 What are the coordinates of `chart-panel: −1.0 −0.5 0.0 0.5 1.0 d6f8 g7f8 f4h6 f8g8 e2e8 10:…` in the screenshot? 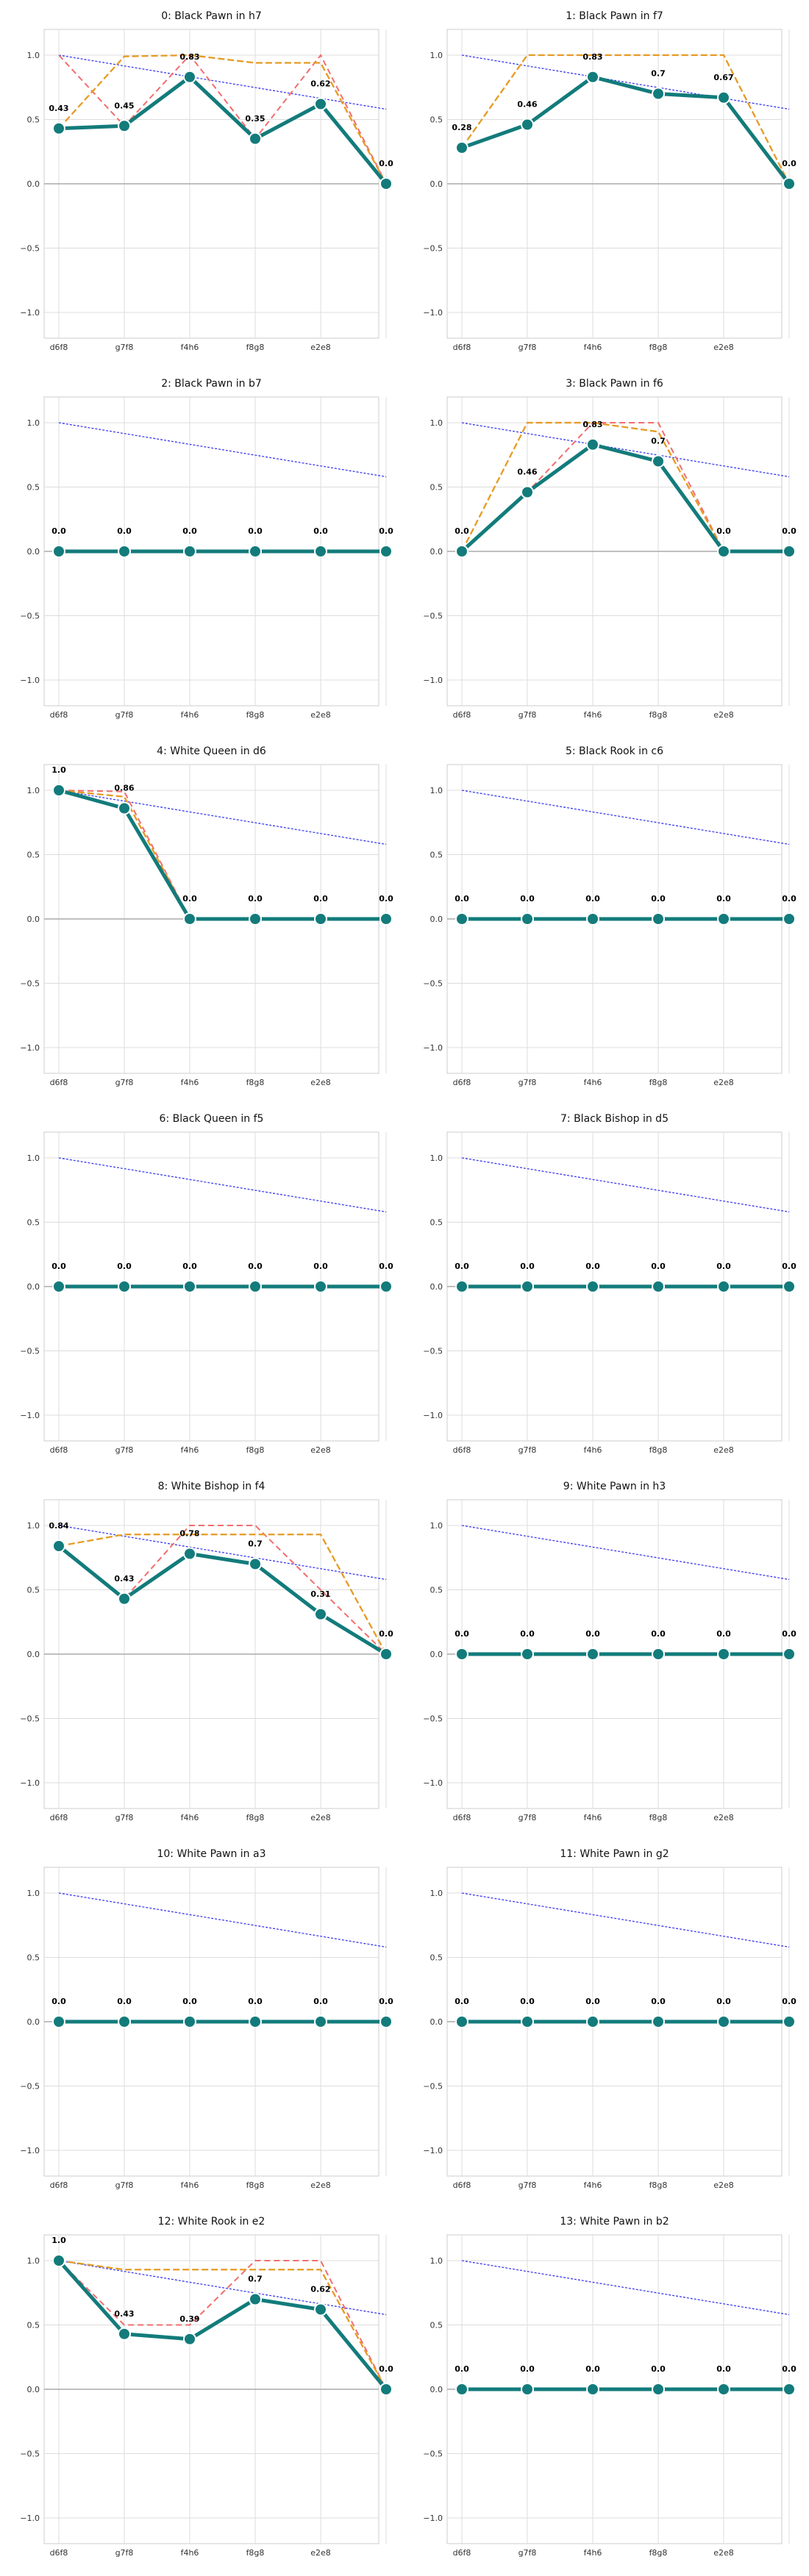 It's located at (206, 2019).